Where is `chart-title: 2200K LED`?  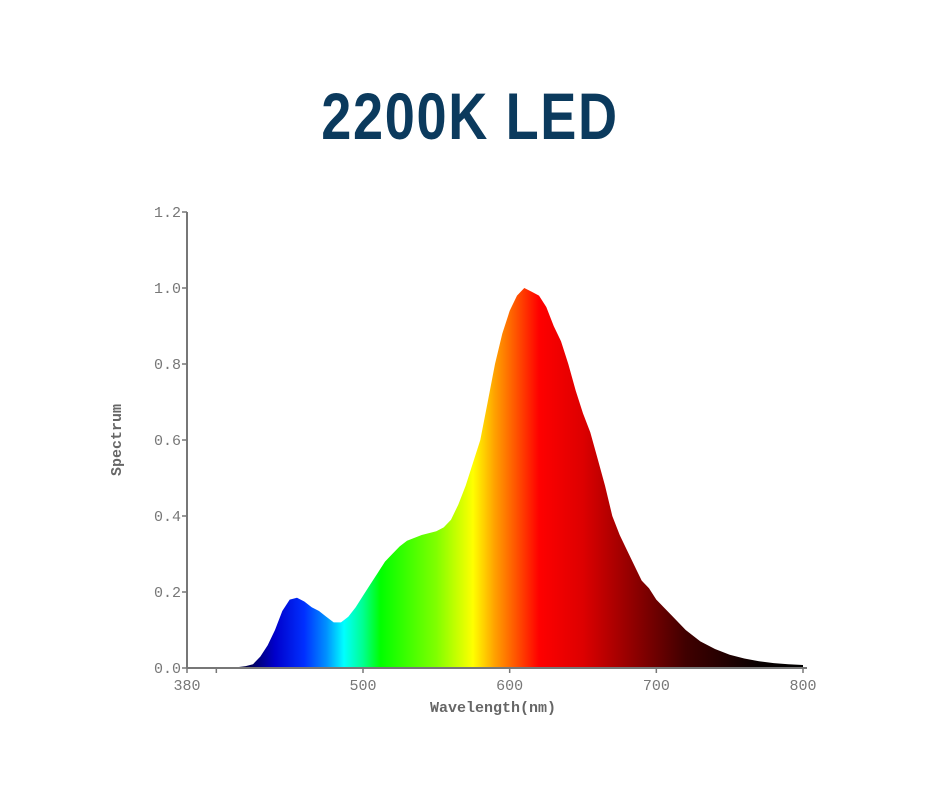
chart-title: 2200K LED is located at coordinates (470, 116).